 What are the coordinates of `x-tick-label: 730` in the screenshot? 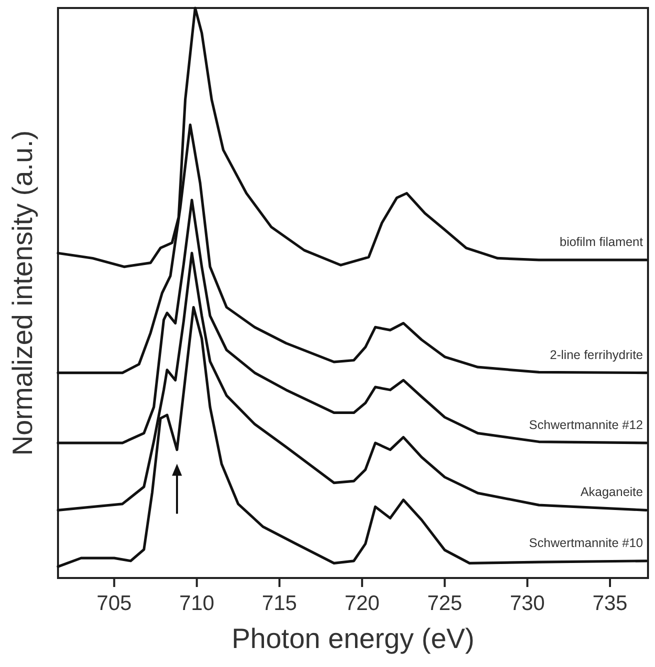 It's located at (527, 603).